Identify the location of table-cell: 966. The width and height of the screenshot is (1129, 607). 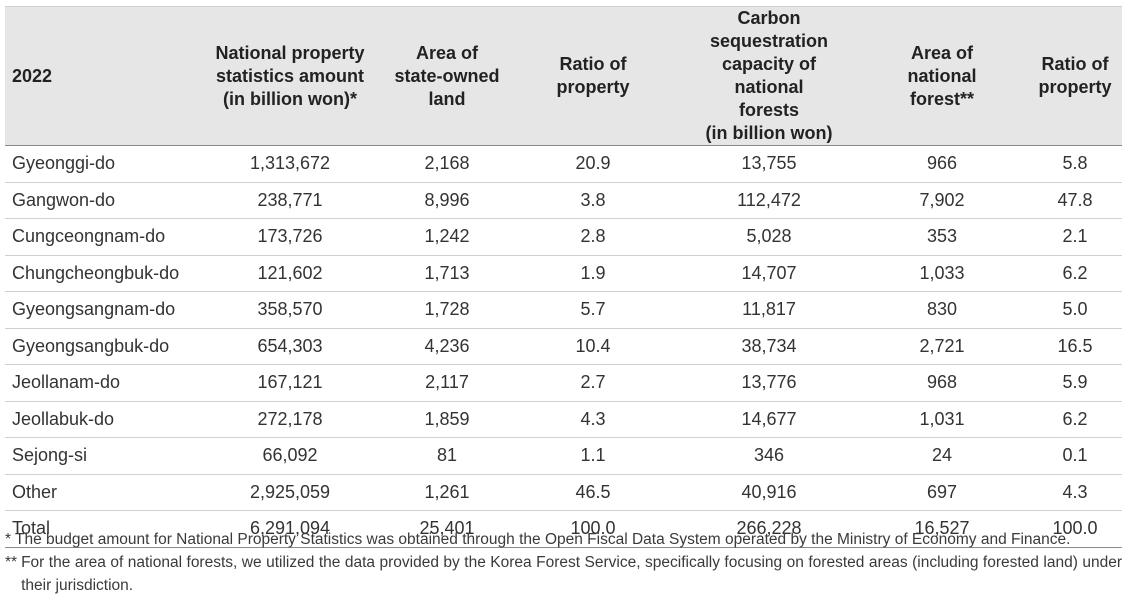
(942, 164).